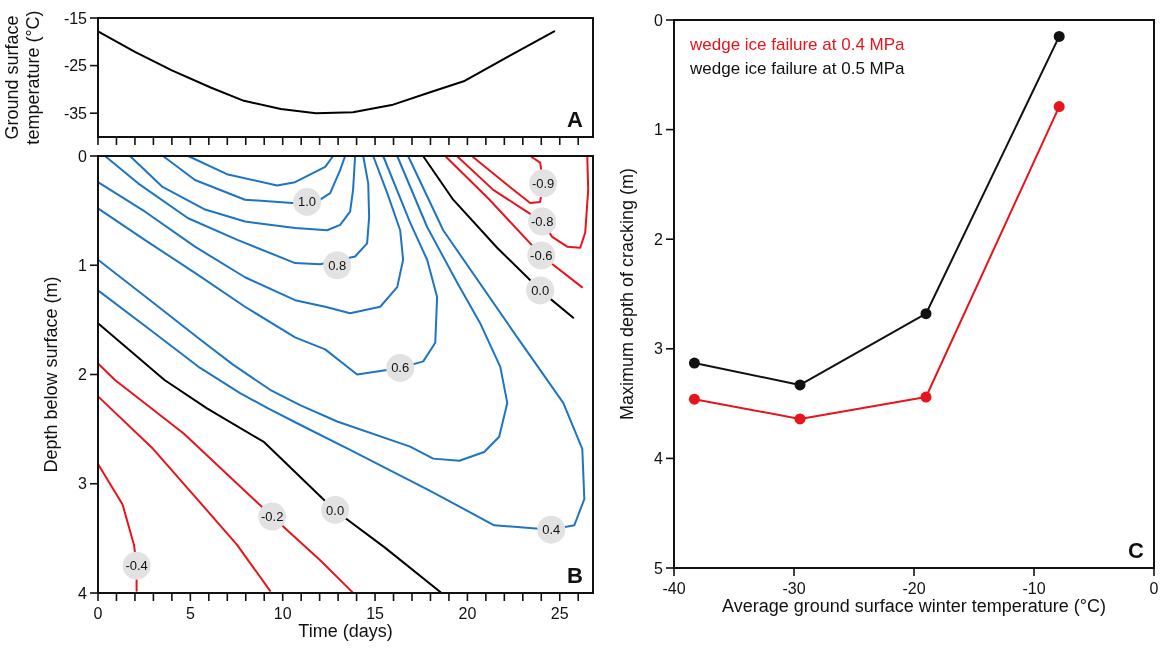  I want to click on x-tick-label: -40, so click(674, 588).